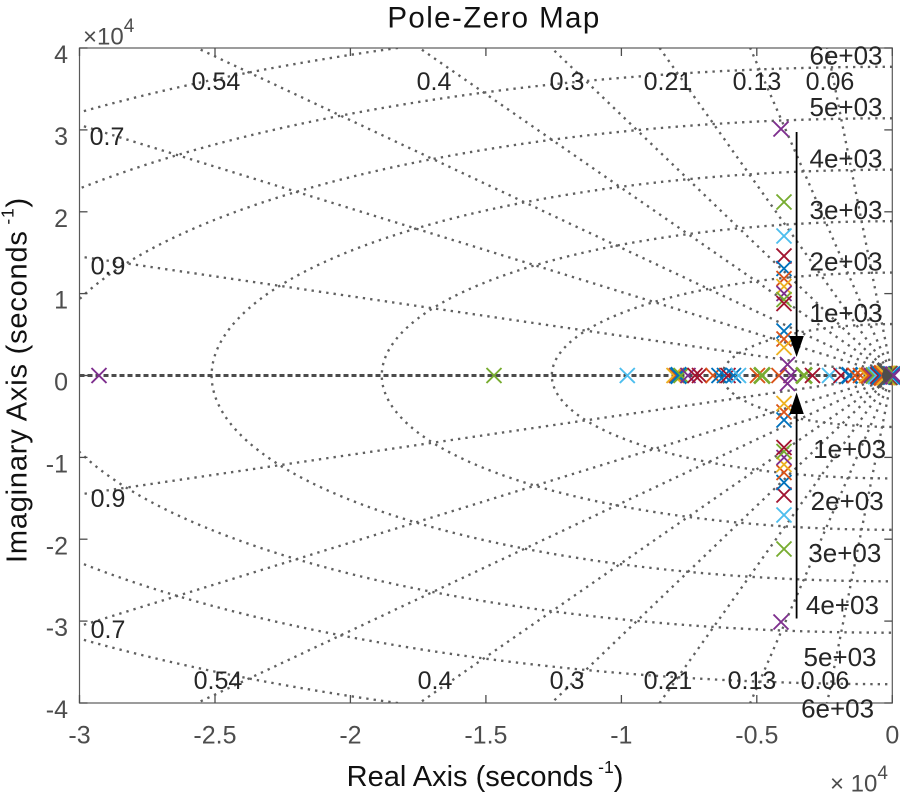  I want to click on svg-text: Imaginary Axis (seconds -1), so click(17, 380).